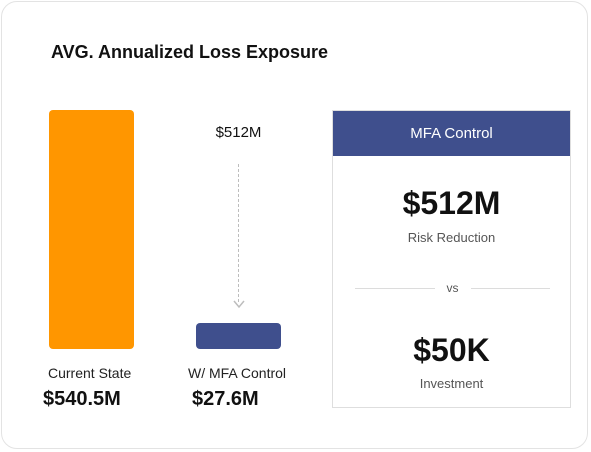  What do you see at coordinates (451, 237) in the screenshot?
I see `risk-reduction-label: Risk Reduction` at bounding box center [451, 237].